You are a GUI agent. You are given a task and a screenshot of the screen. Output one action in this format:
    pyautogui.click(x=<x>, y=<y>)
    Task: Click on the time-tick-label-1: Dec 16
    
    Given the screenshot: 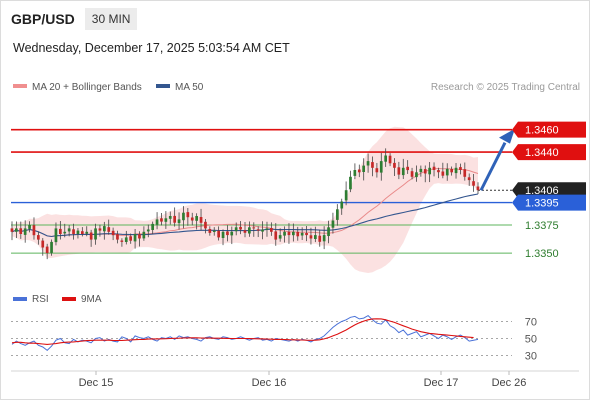 What is the action you would take?
    pyautogui.click(x=269, y=383)
    